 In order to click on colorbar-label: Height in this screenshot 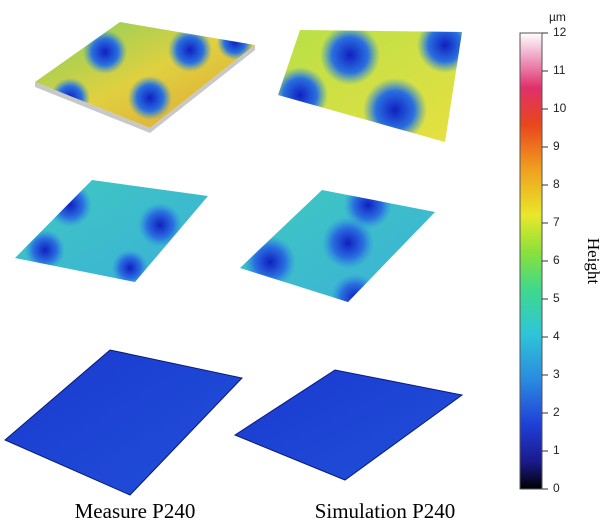, I will do `click(592, 261)`.